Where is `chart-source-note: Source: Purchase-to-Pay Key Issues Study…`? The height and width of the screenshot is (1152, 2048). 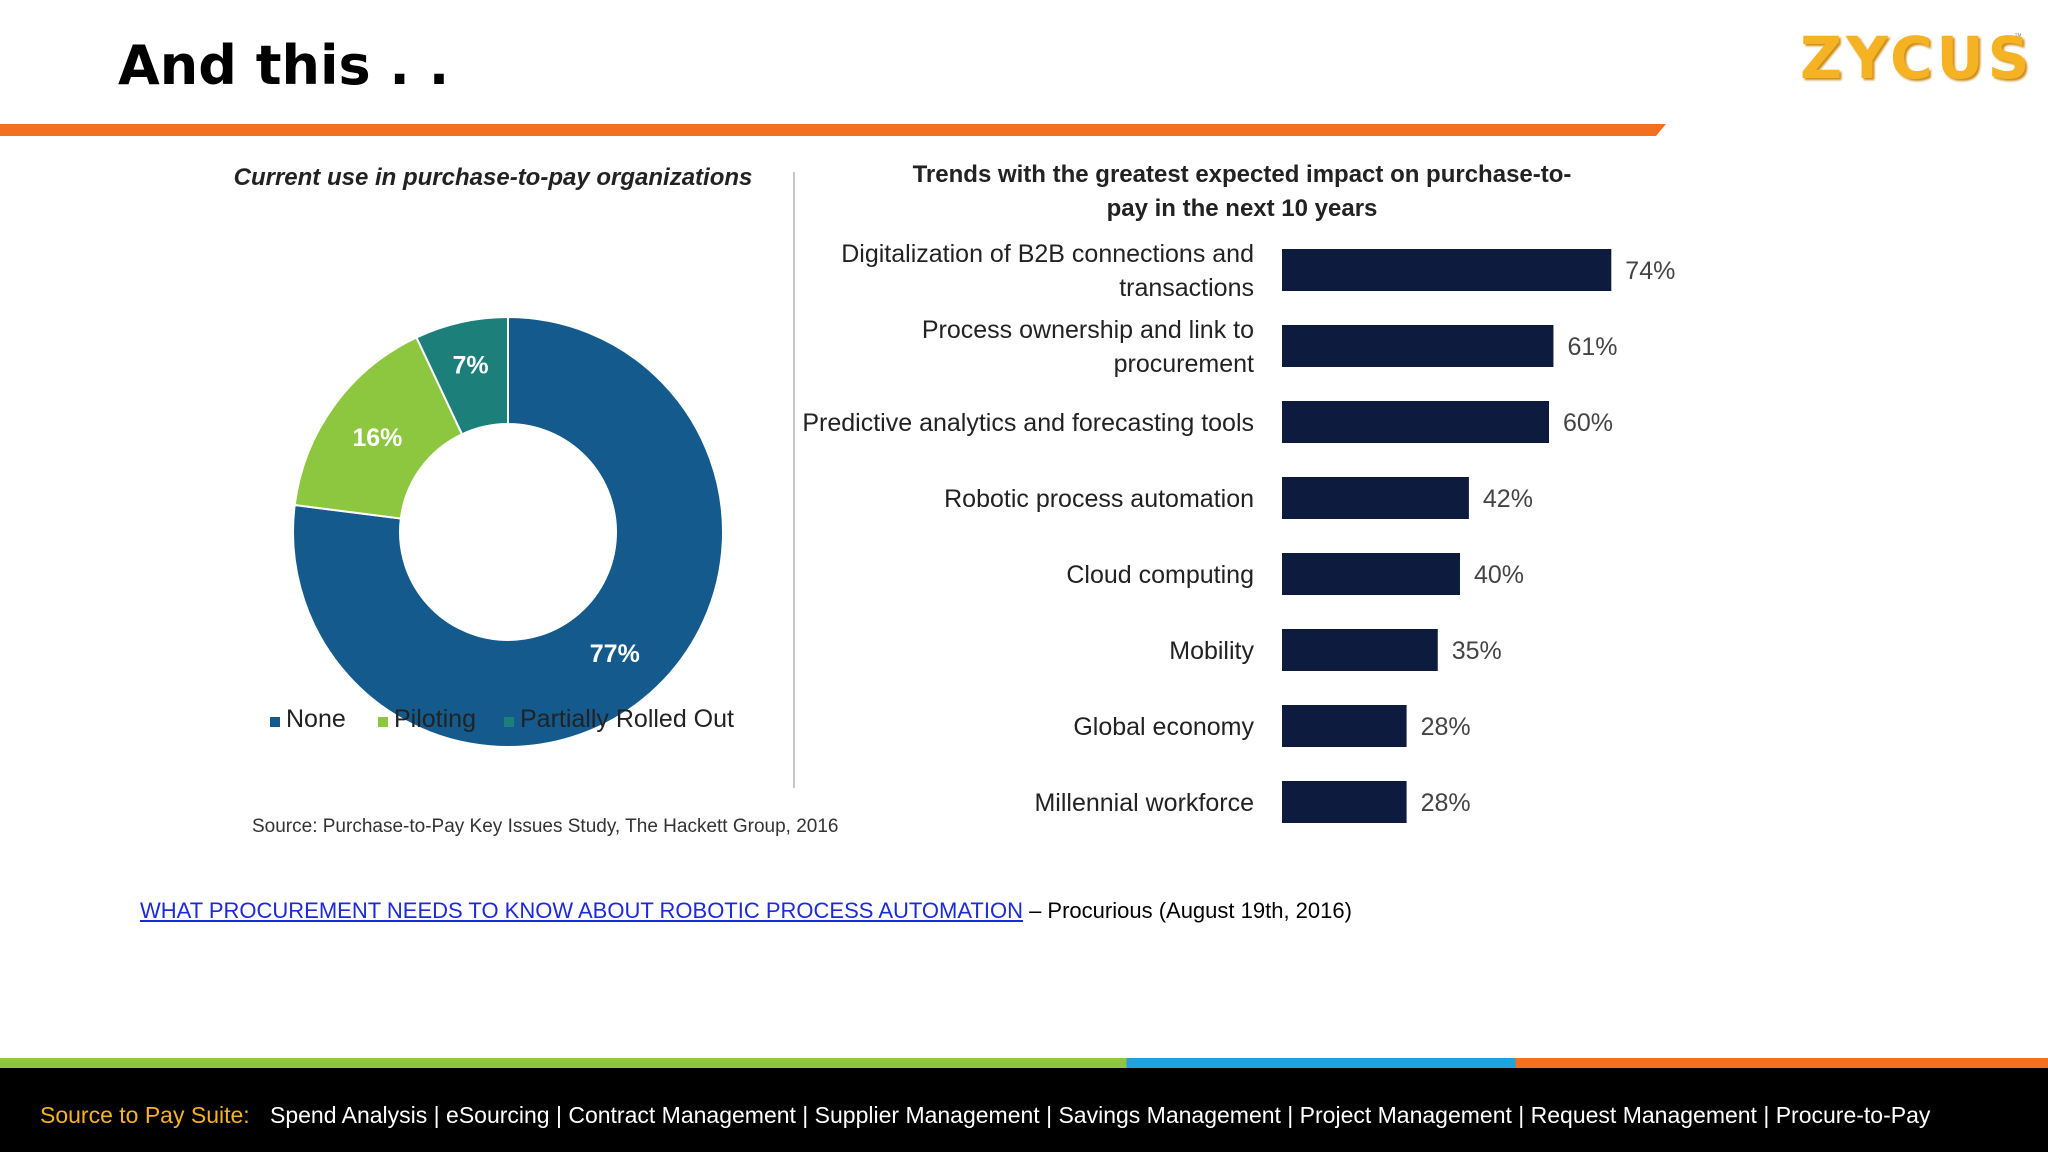 chart-source-note: Source: Purchase-to-Pay Key Issues Study… is located at coordinates (545, 826).